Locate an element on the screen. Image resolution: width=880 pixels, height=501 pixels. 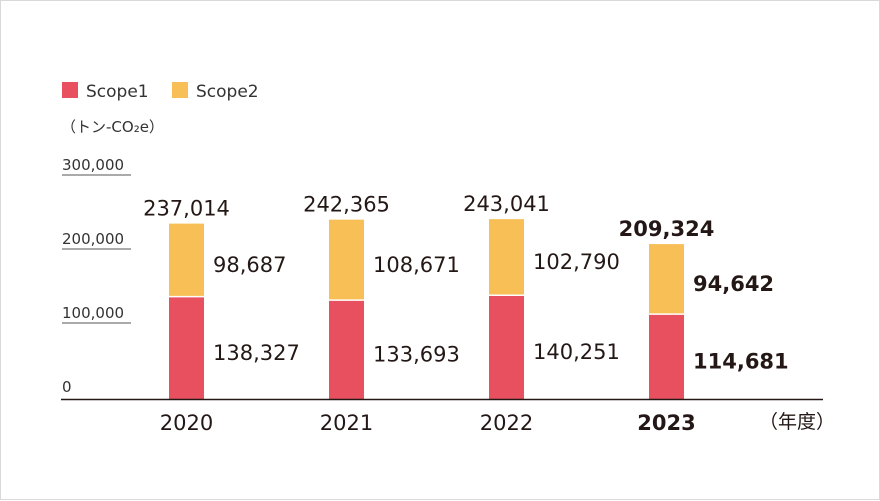
legend: Scope1 Scope2 is located at coordinates (160, 92).